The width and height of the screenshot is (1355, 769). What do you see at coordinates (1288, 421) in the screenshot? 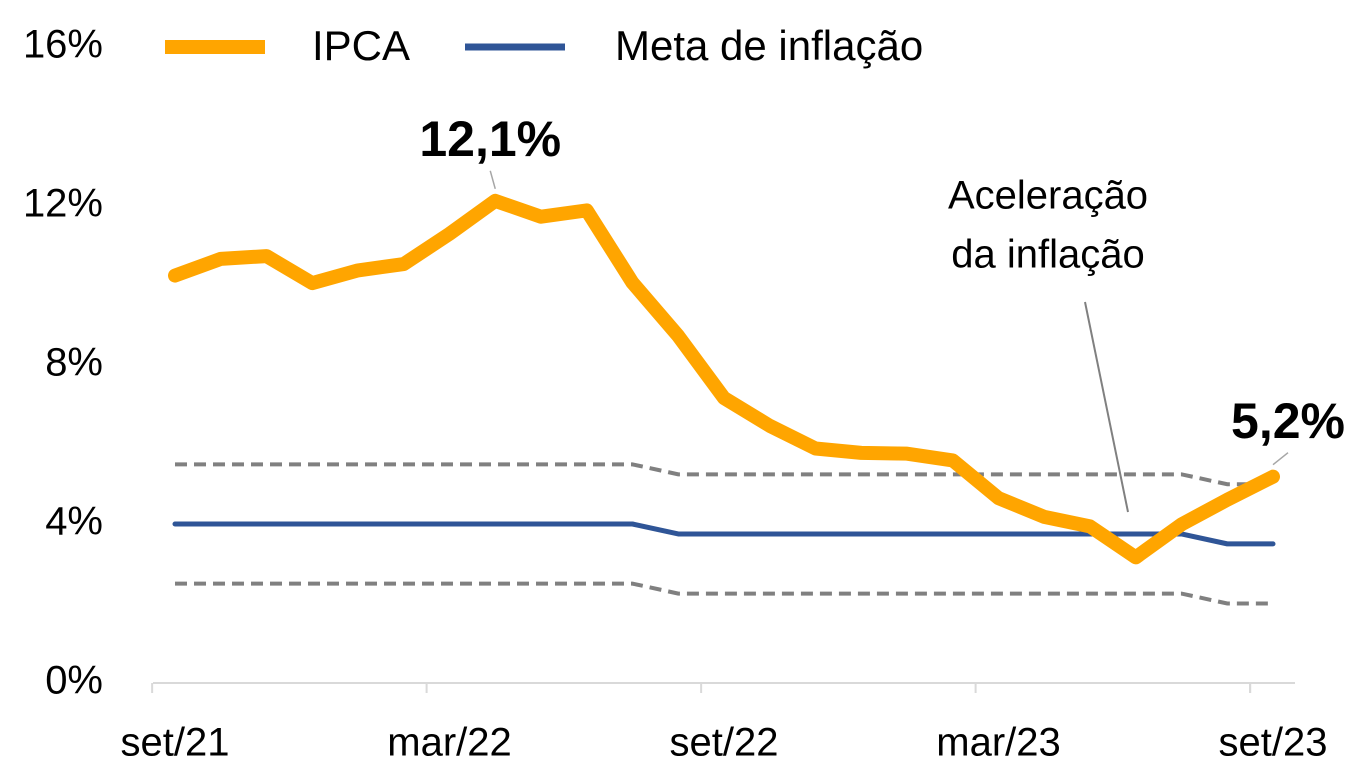
I see `data-label: 5,2%` at bounding box center [1288, 421].